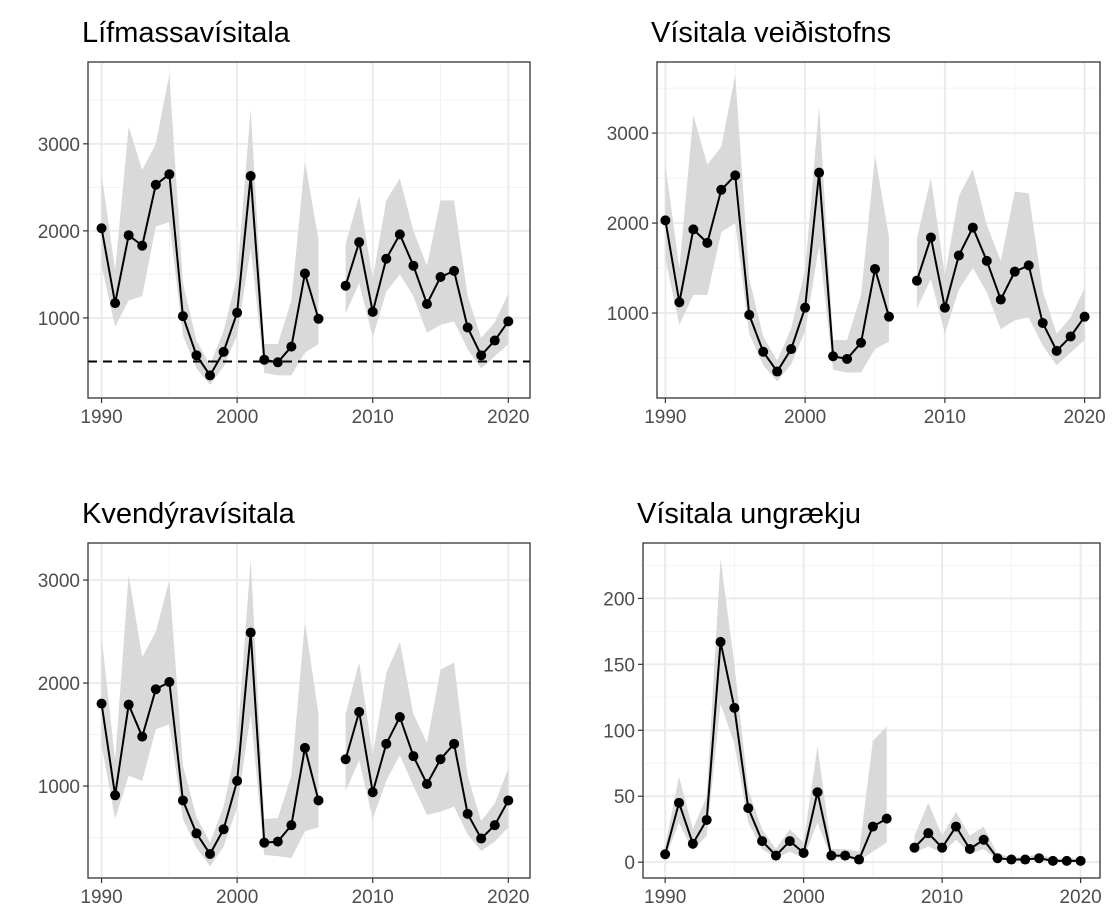  What do you see at coordinates (59, 319) in the screenshot?
I see `y-tick-label: 1000` at bounding box center [59, 319].